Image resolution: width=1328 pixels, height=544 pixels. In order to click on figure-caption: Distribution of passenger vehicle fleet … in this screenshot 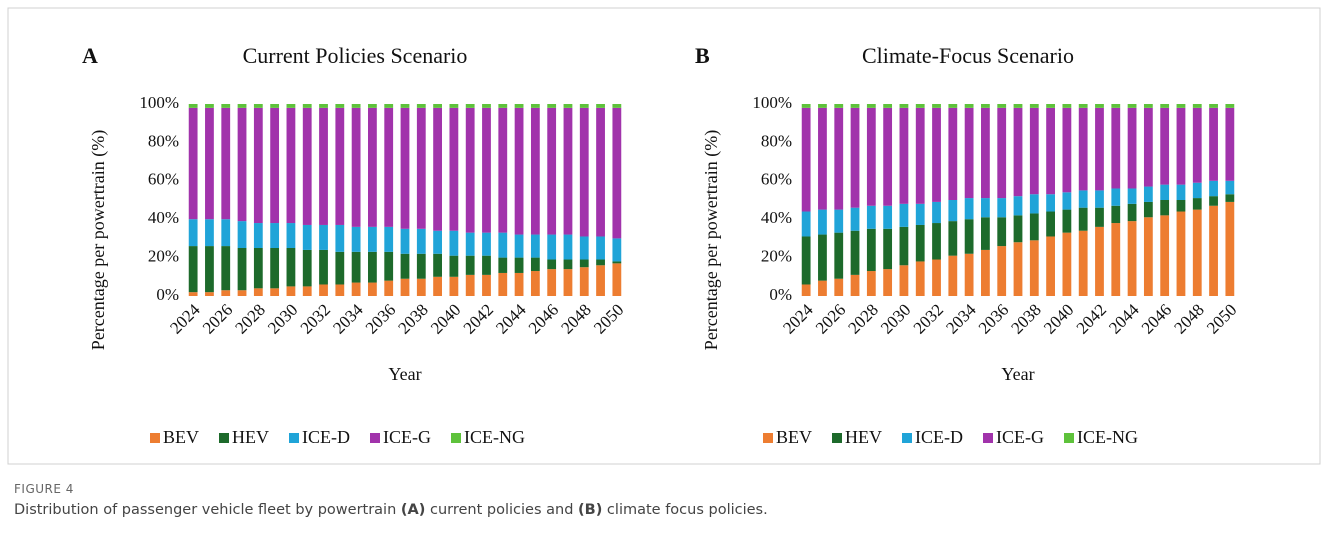, I will do `click(391, 510)`.